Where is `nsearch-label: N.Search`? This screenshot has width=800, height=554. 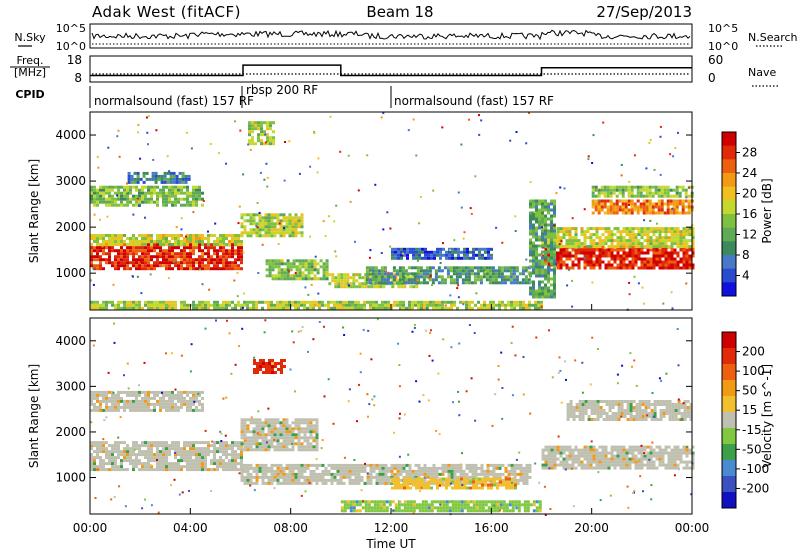 nsearch-label: N.Search is located at coordinates (773, 37).